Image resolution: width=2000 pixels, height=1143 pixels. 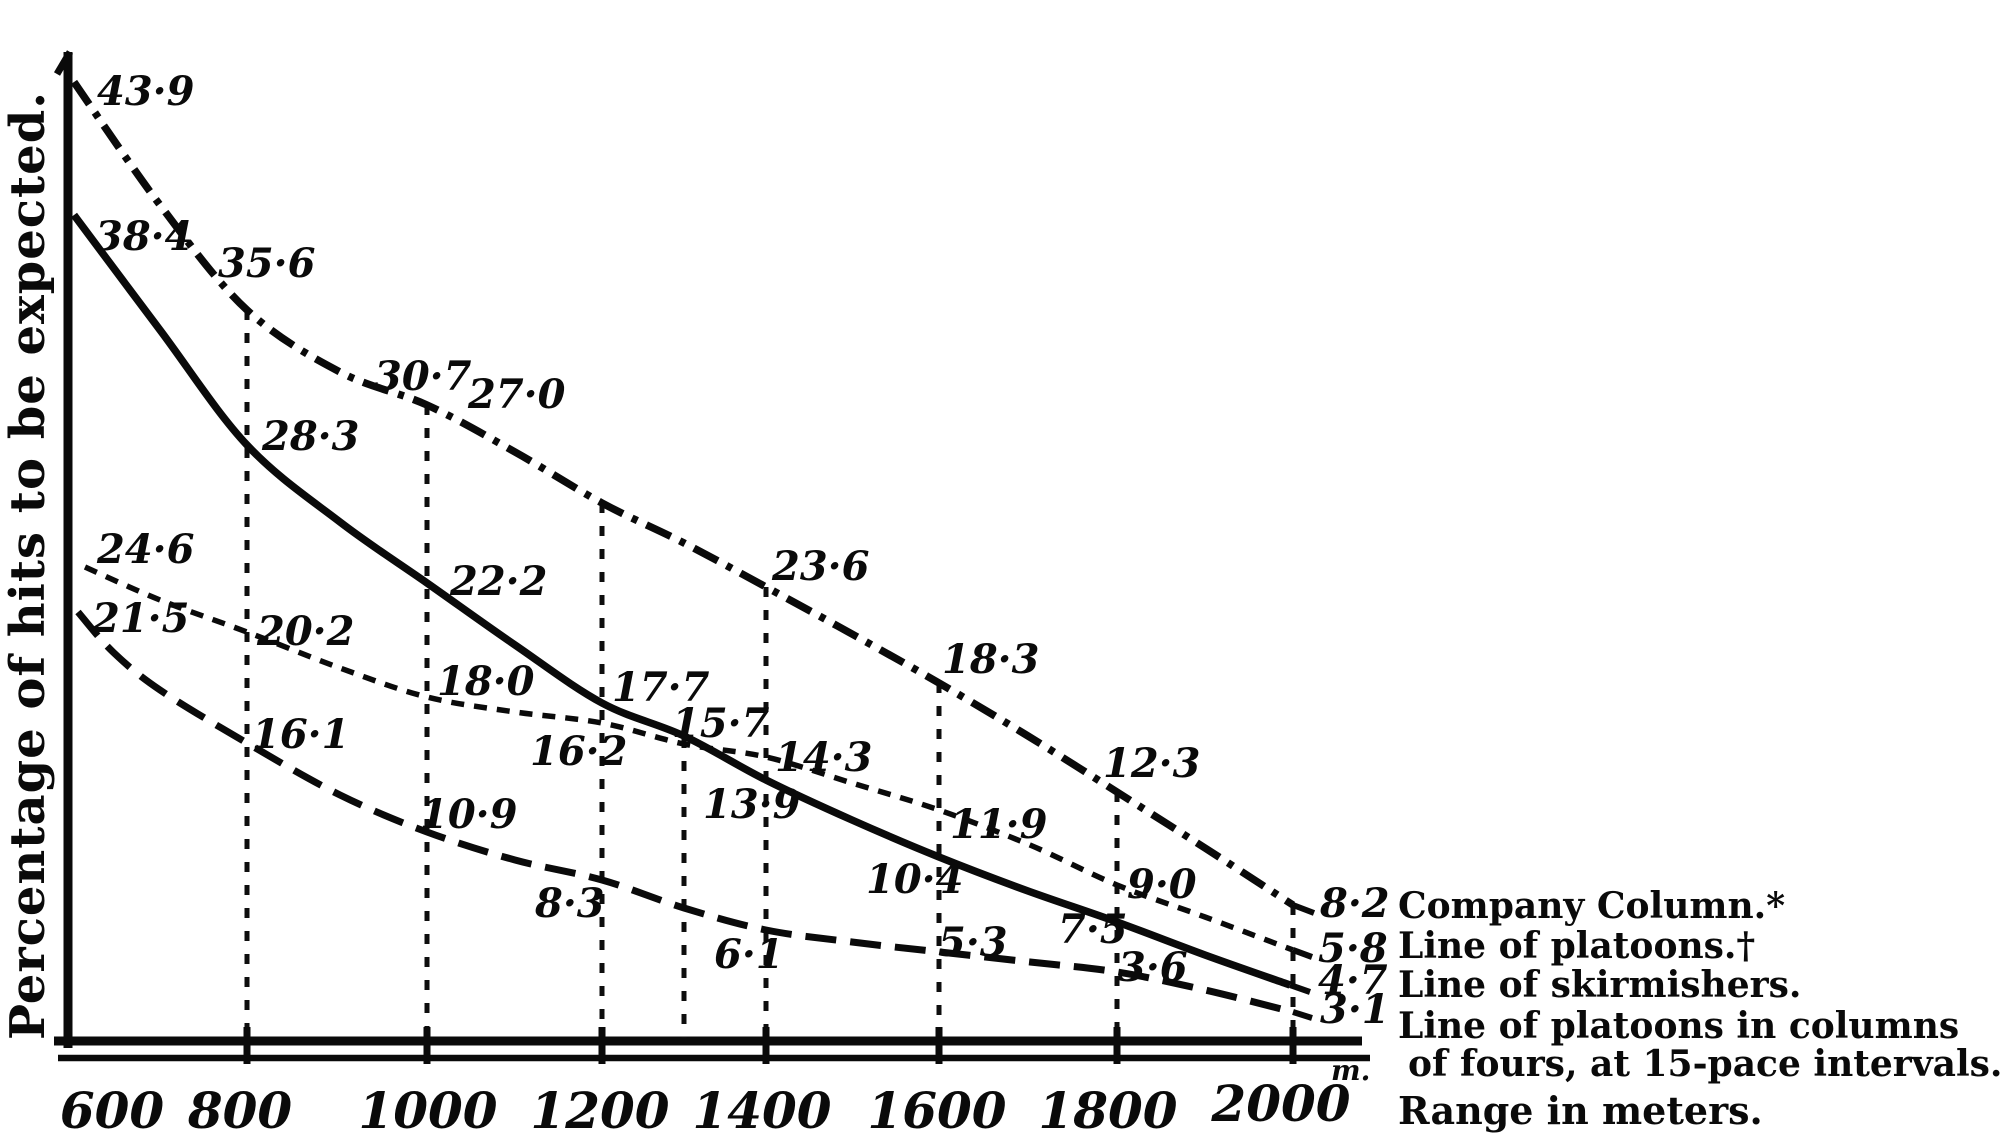 What do you see at coordinates (998, 824) in the screenshot?
I see `point-label-line-of-platoons: 11·9` at bounding box center [998, 824].